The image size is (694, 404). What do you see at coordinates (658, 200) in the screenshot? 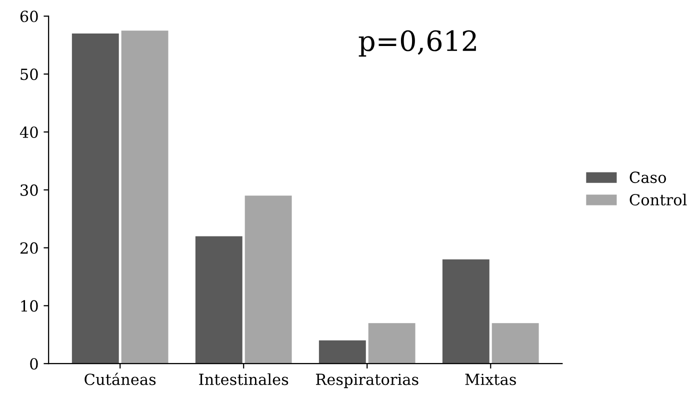
I see `legend-label: Control` at bounding box center [658, 200].